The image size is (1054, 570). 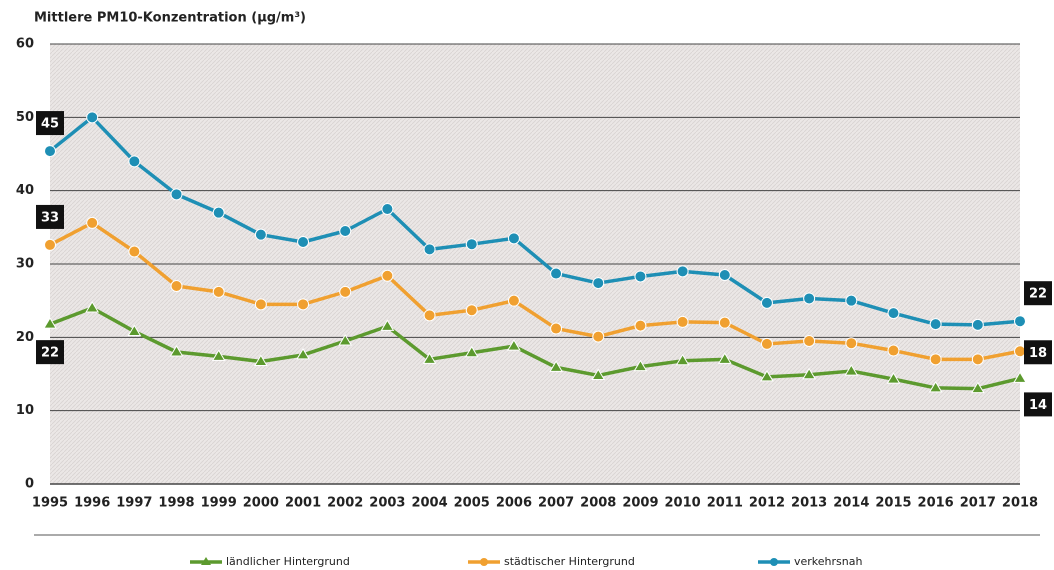 What do you see at coordinates (29, 484) in the screenshot?
I see `y-tick-label: 0` at bounding box center [29, 484].